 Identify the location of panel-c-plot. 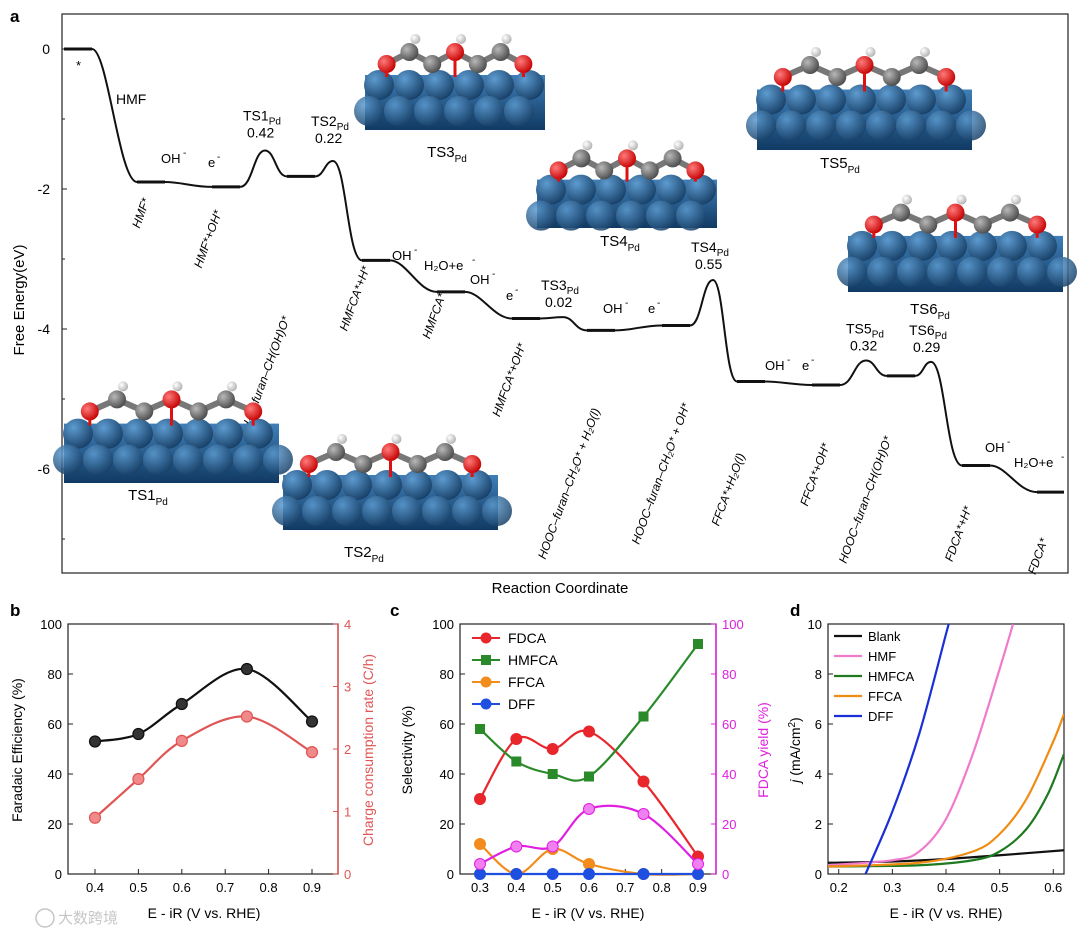
(589, 759).